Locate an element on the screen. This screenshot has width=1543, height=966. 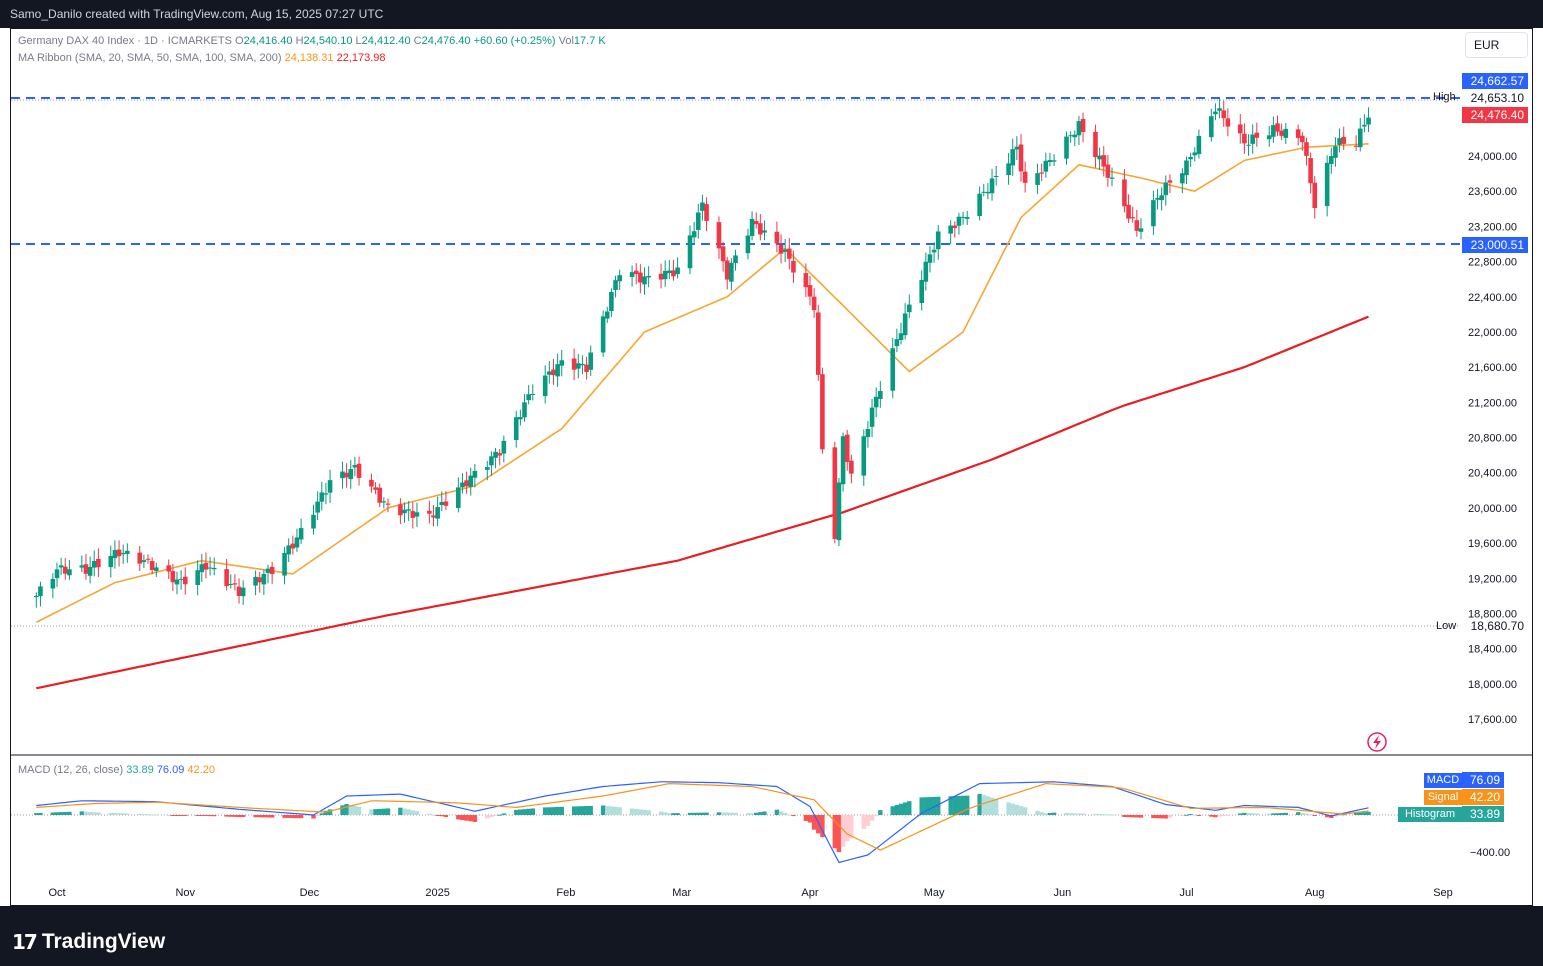
y-tick-label: 22,400.00 is located at coordinates (1492, 298).